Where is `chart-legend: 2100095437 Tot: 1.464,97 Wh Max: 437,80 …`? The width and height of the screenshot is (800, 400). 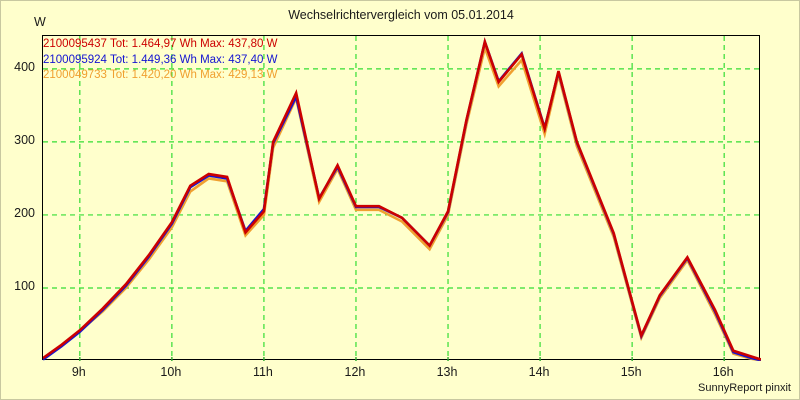 chart-legend: 2100095437 Tot: 1.464,97 Wh Max: 437,80 … is located at coordinates (160, 60).